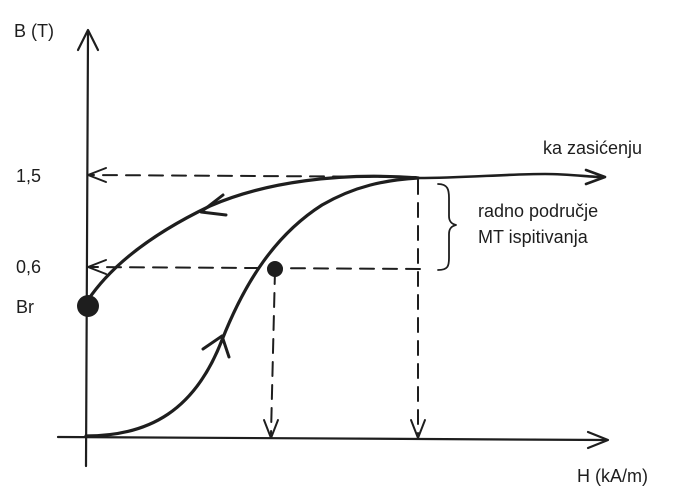 The width and height of the screenshot is (699, 490). What do you see at coordinates (598, 440) in the screenshot?
I see `h-axis-arrowhead` at bounding box center [598, 440].